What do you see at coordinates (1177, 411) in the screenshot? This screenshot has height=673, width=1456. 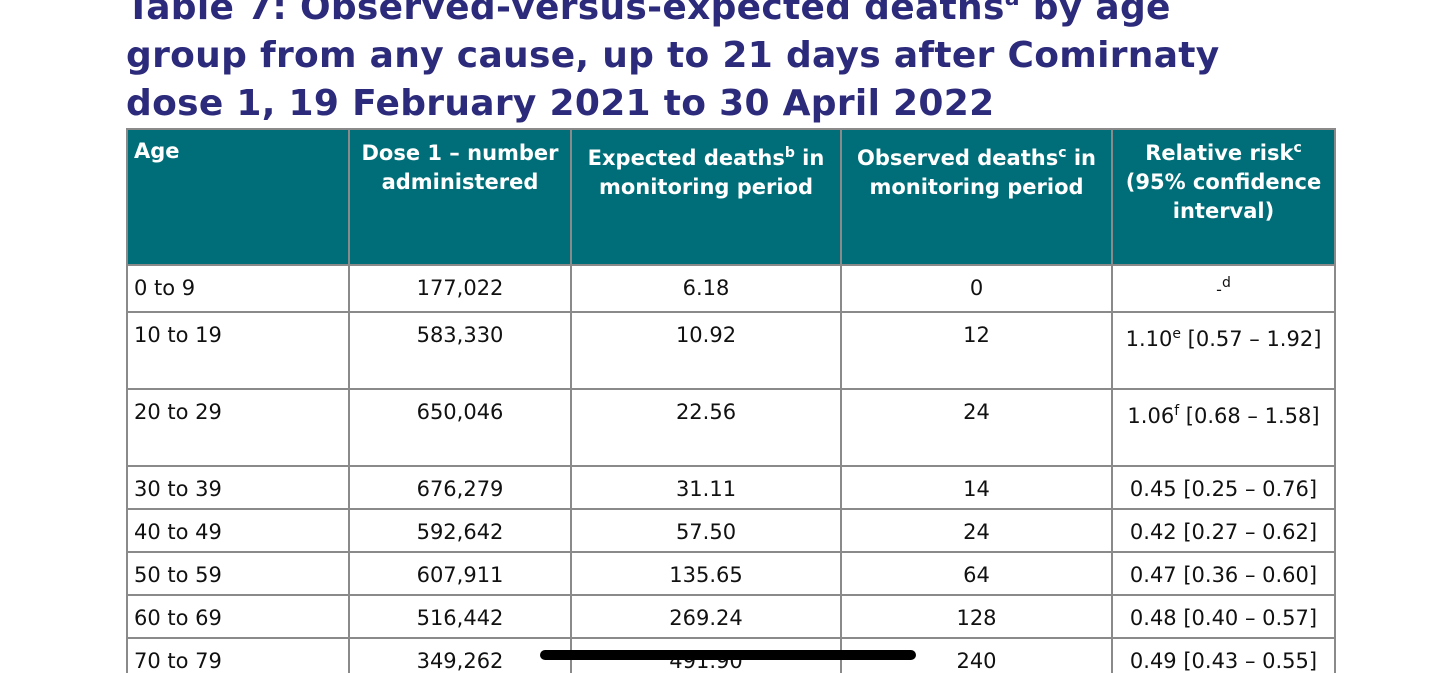 I see `rr-footnote: f` at bounding box center [1177, 411].